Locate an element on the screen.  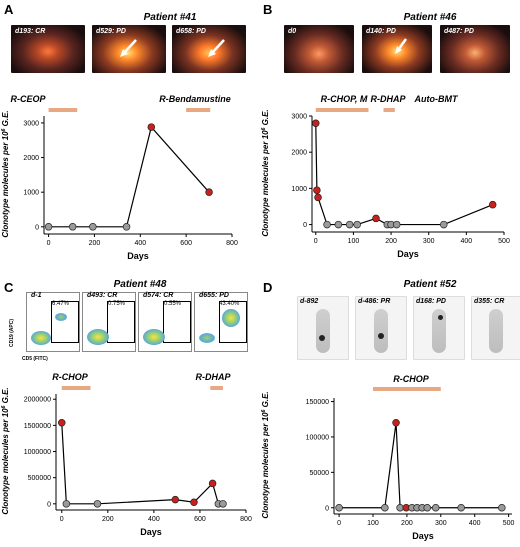
flow-axis-y-label: CD19 (APC) is located at coordinates (12, 333).